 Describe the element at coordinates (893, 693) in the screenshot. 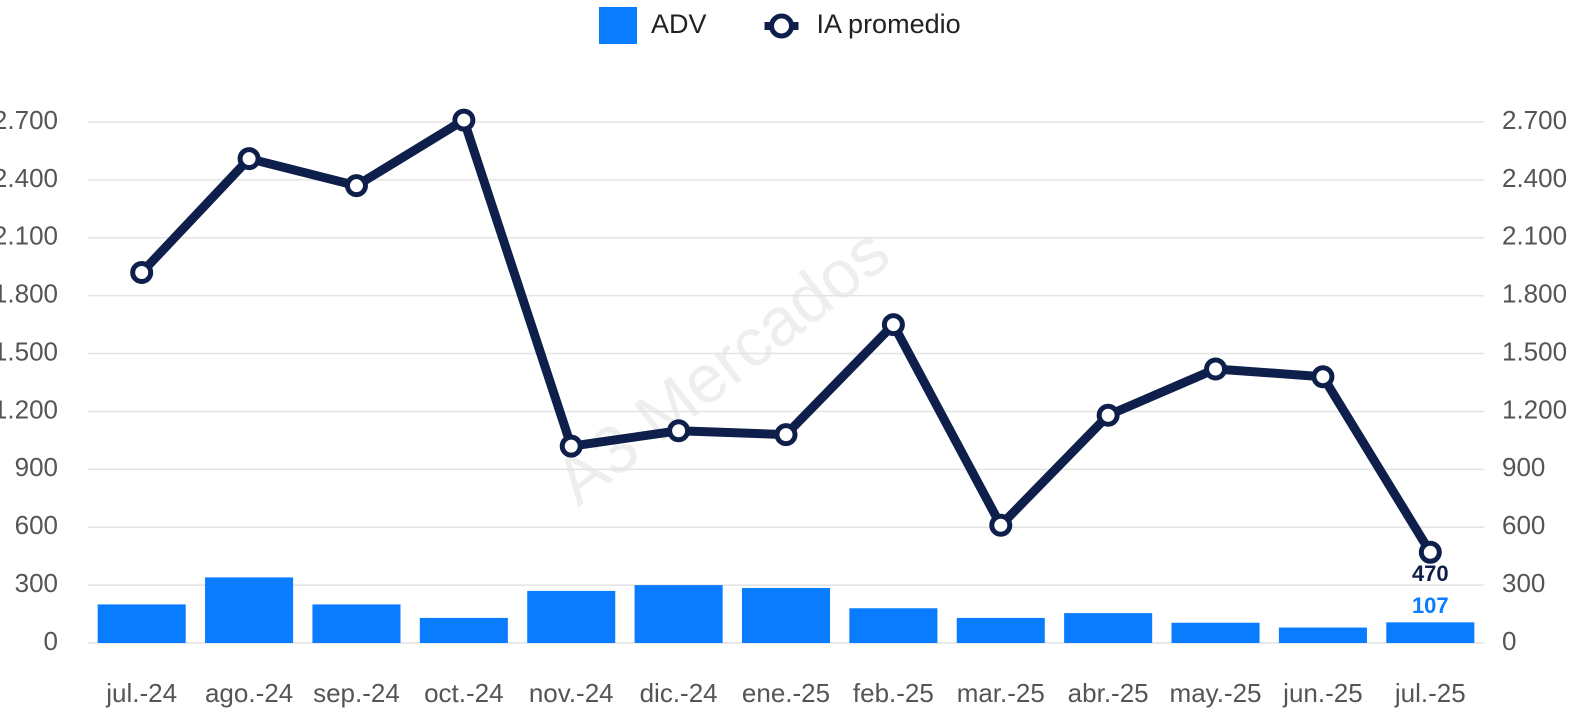

I see `x-tick-label: feb.-25` at that location.